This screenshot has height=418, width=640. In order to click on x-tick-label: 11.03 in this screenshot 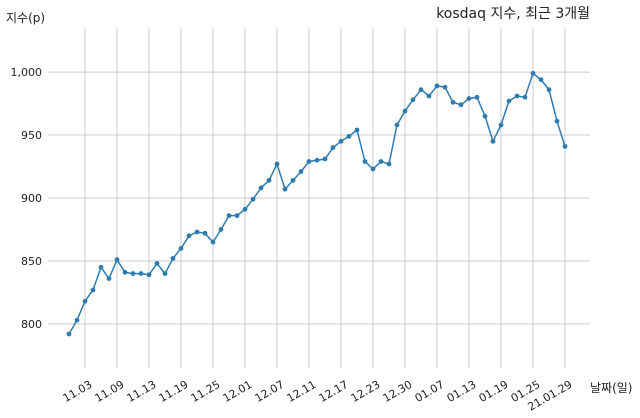, I will do `click(78, 391)`.